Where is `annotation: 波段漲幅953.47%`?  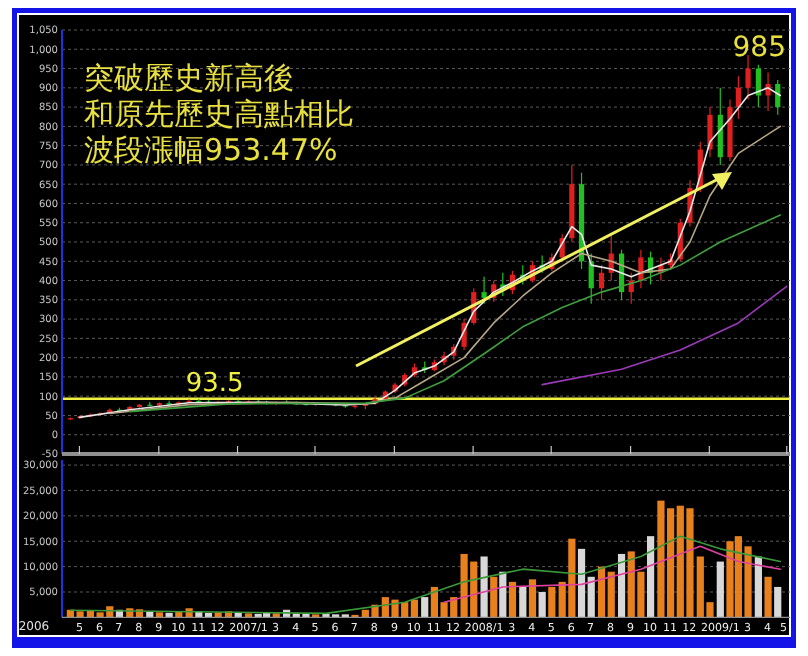 annotation: 波段漲幅953.47% is located at coordinates (211, 150).